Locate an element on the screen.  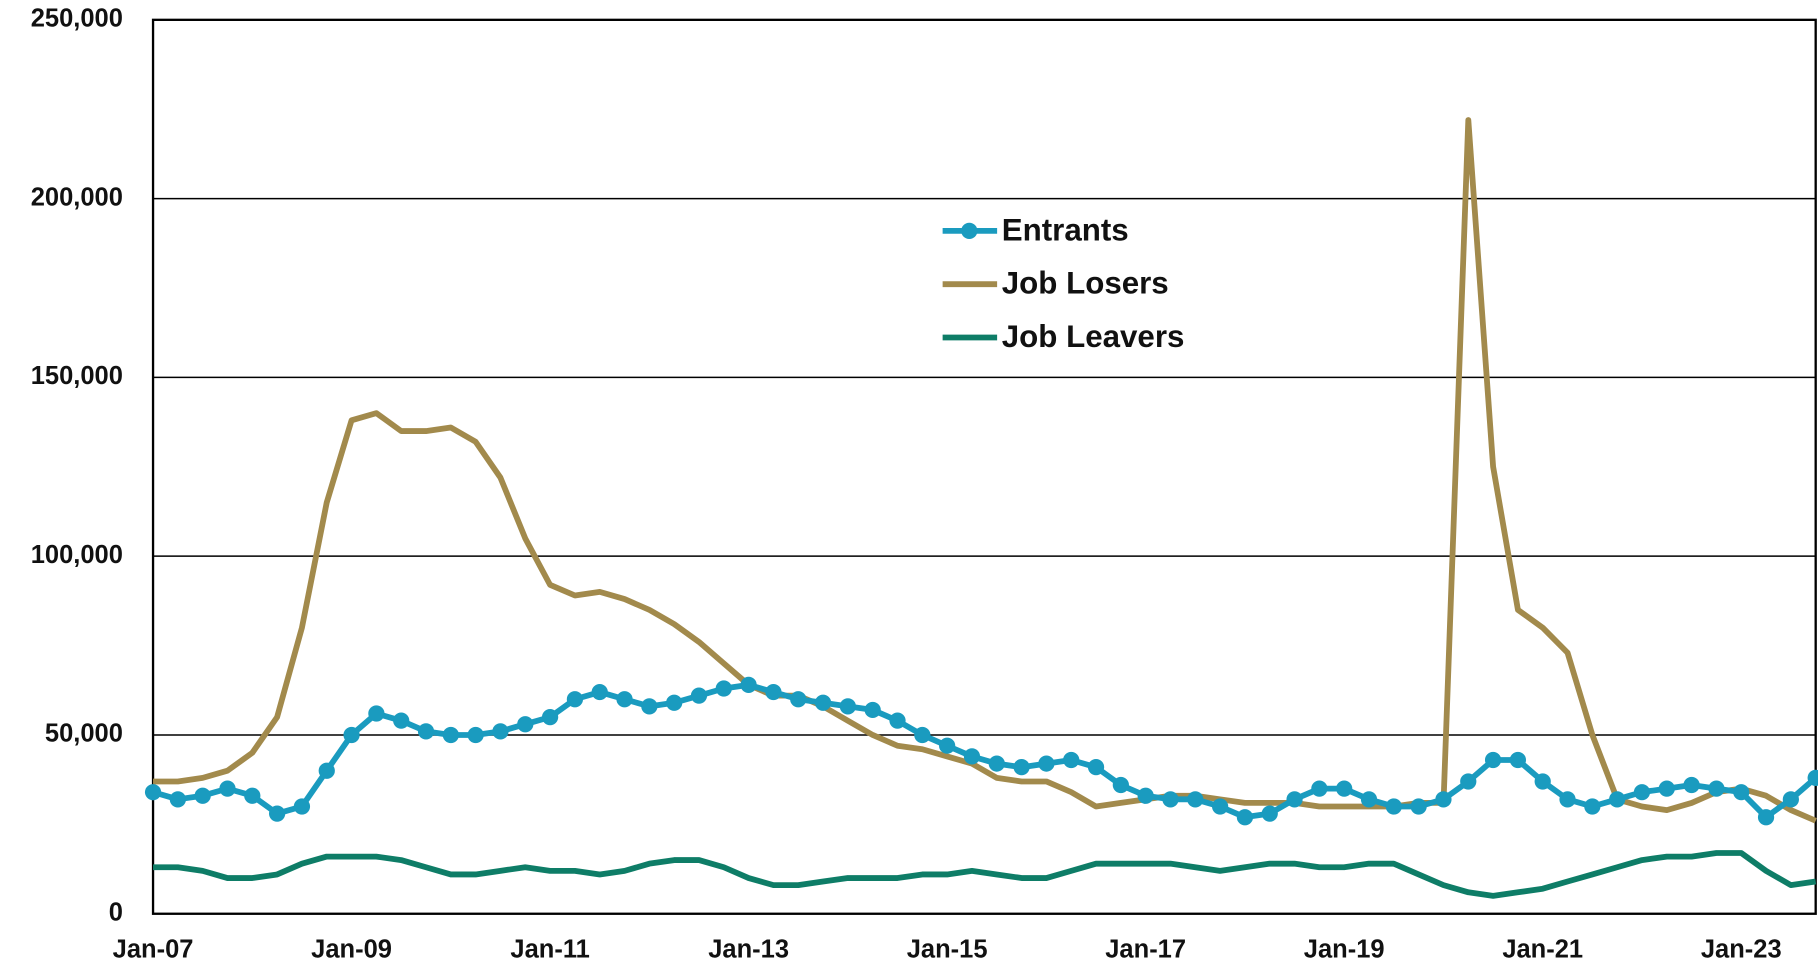
x-tick-label: Jan-17 is located at coordinates (1145, 950).